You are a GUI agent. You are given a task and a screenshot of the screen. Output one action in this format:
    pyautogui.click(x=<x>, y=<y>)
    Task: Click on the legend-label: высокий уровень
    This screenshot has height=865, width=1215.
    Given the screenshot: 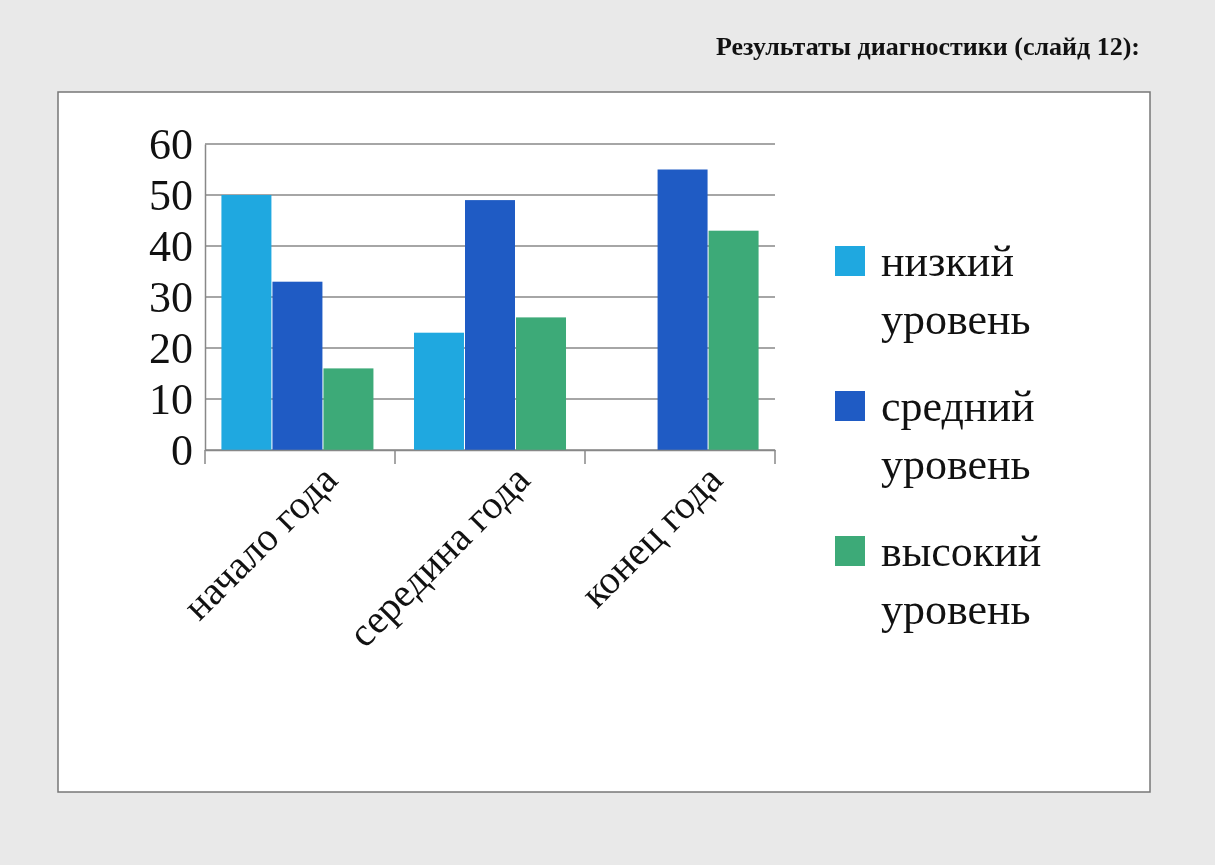 What is the action you would take?
    pyautogui.click(x=961, y=580)
    